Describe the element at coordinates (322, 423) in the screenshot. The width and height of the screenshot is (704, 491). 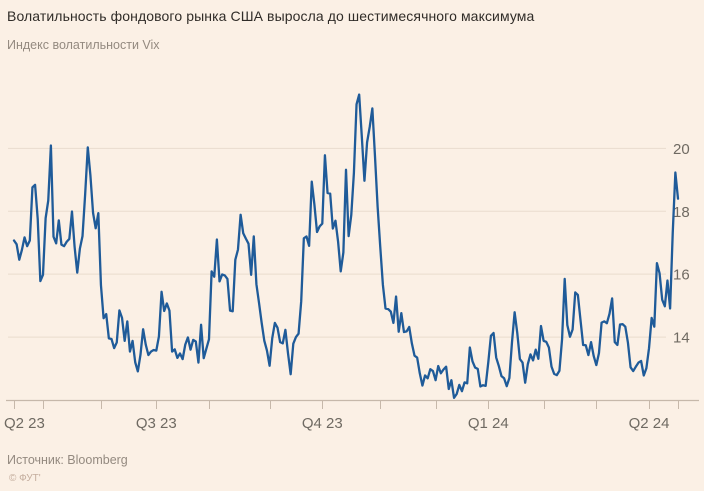
I see `x-tick-label: Q4 23` at that location.